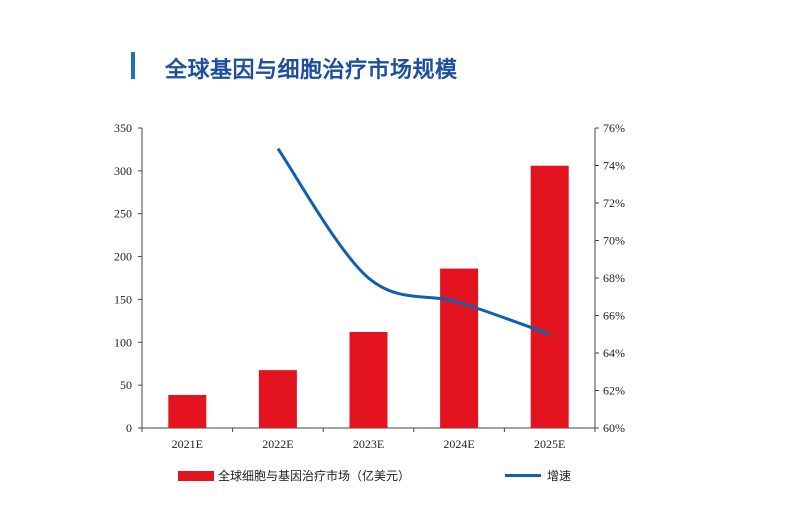  I want to click on legend-item-bar: 全球细胞与基因治疗市场（亿美元）, so click(294, 475).